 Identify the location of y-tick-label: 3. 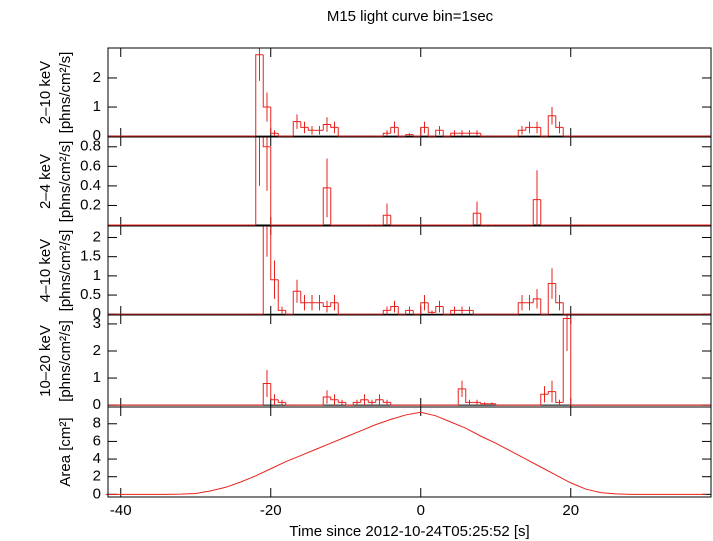
(97, 323).